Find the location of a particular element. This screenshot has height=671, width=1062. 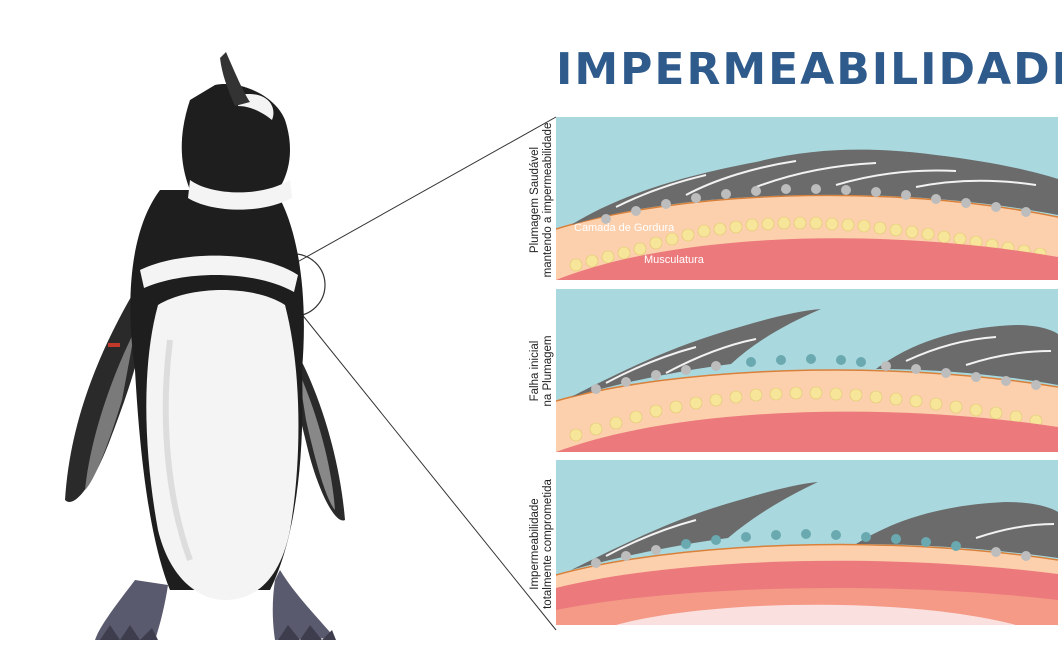

label-compromised: Impermeabilidade totalmente comprometida is located at coordinates (541, 544).